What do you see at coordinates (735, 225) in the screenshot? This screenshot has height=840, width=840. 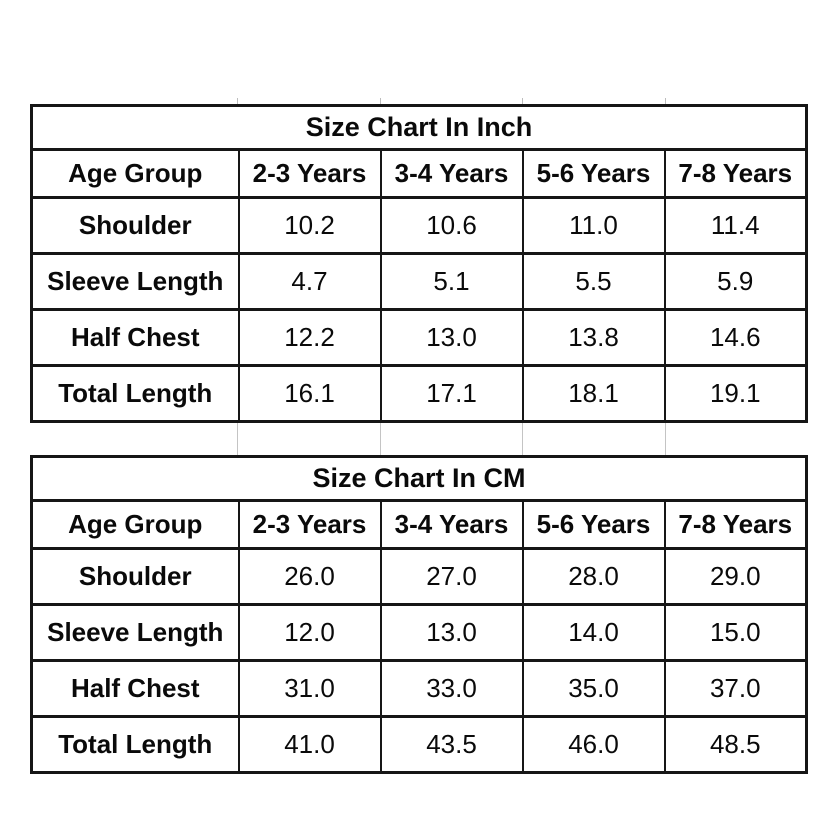 I see `cell-value: 11.4` at bounding box center [735, 225].